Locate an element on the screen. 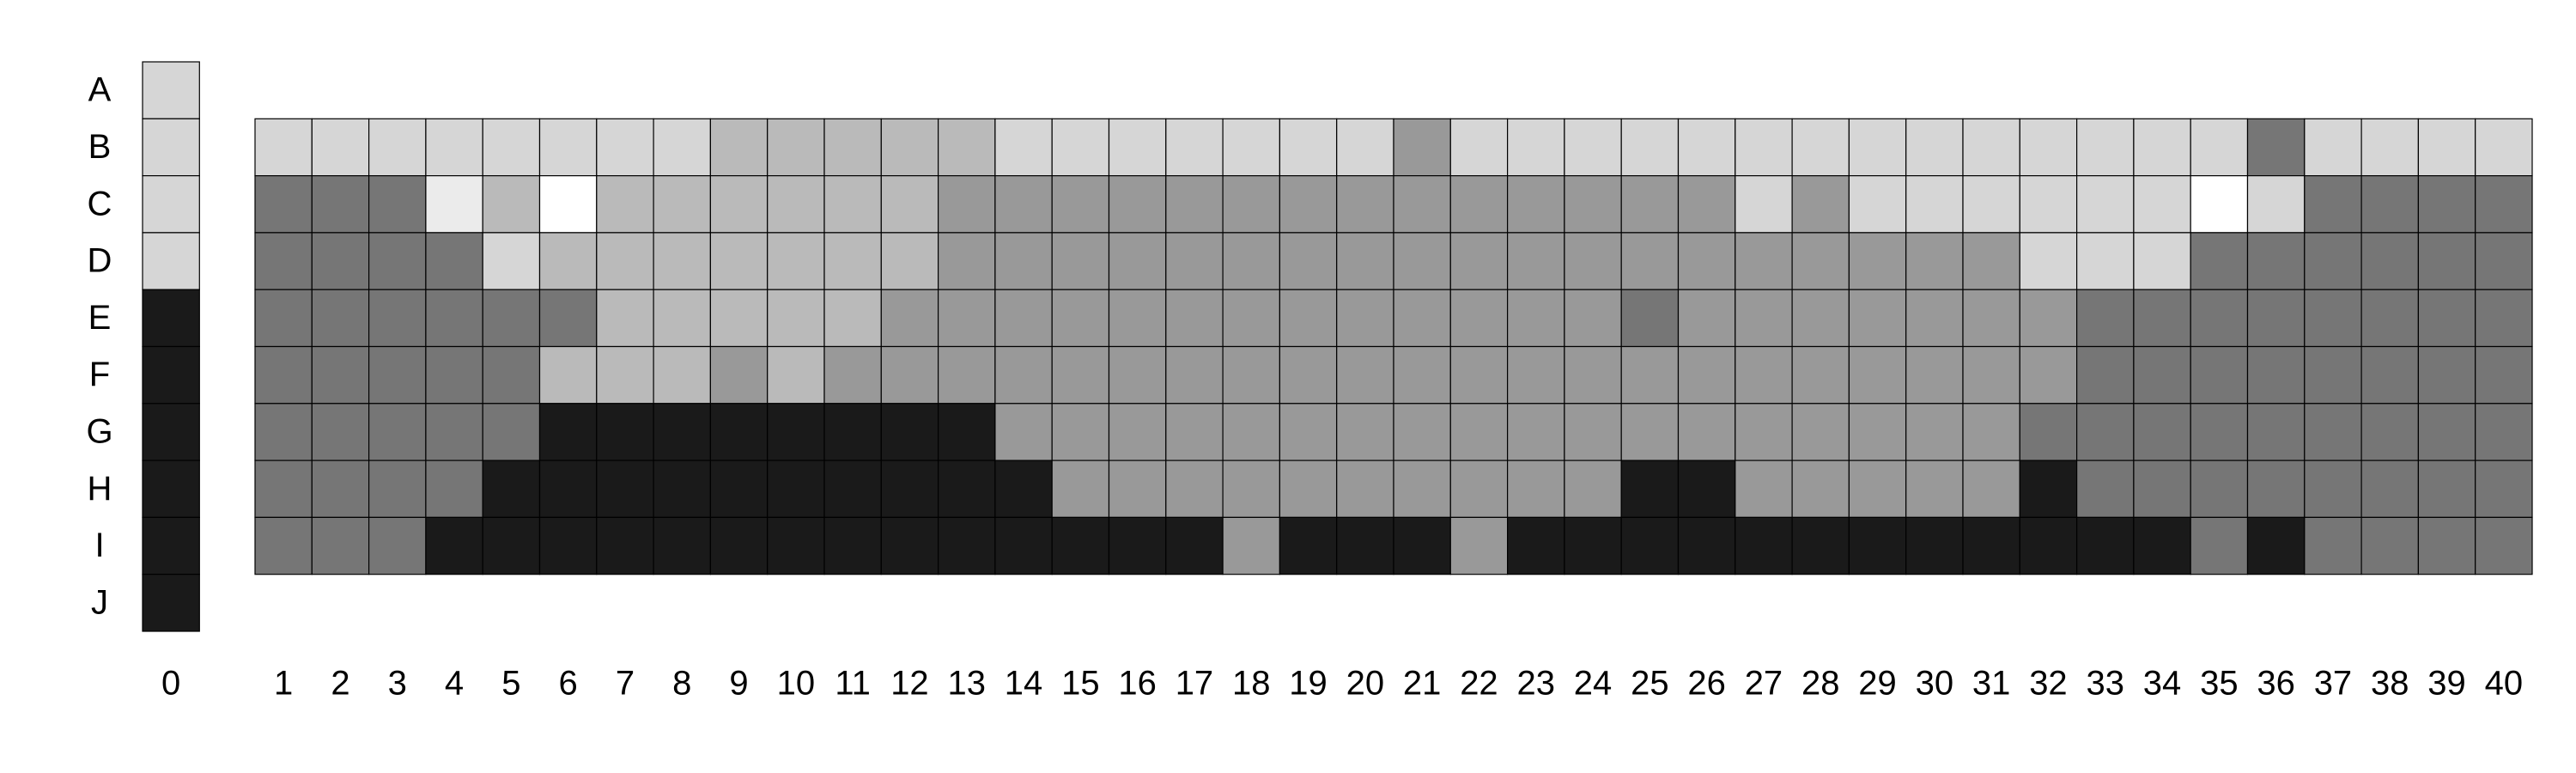  col-label: 12 is located at coordinates (910, 684).